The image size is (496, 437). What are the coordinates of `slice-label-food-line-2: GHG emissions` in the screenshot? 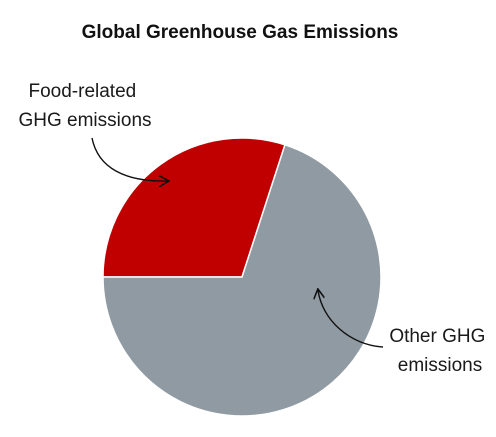 It's located at (84, 120).